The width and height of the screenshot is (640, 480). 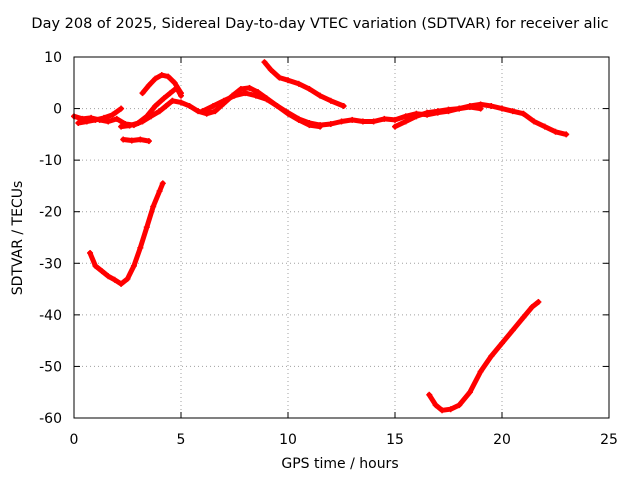 I want to click on y-axis-label: SDTVAR / TECUs, so click(x=18, y=238).